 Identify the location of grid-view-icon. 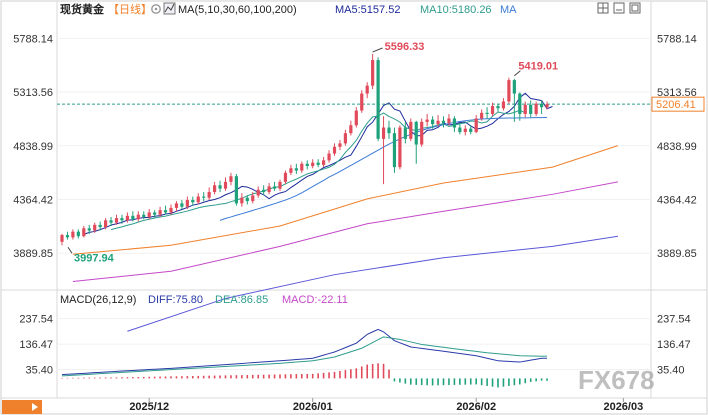
(603, 8).